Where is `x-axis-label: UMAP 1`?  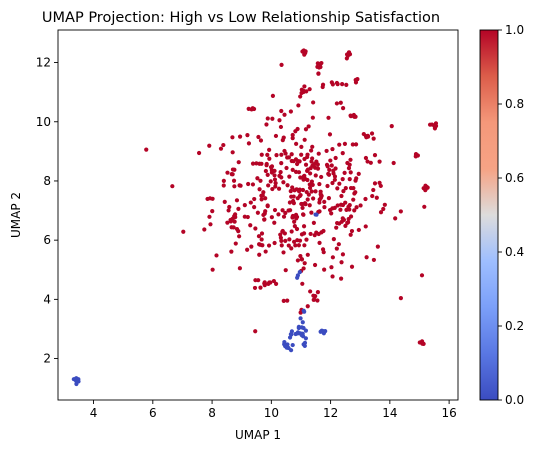 x-axis-label: UMAP 1 is located at coordinates (258, 435).